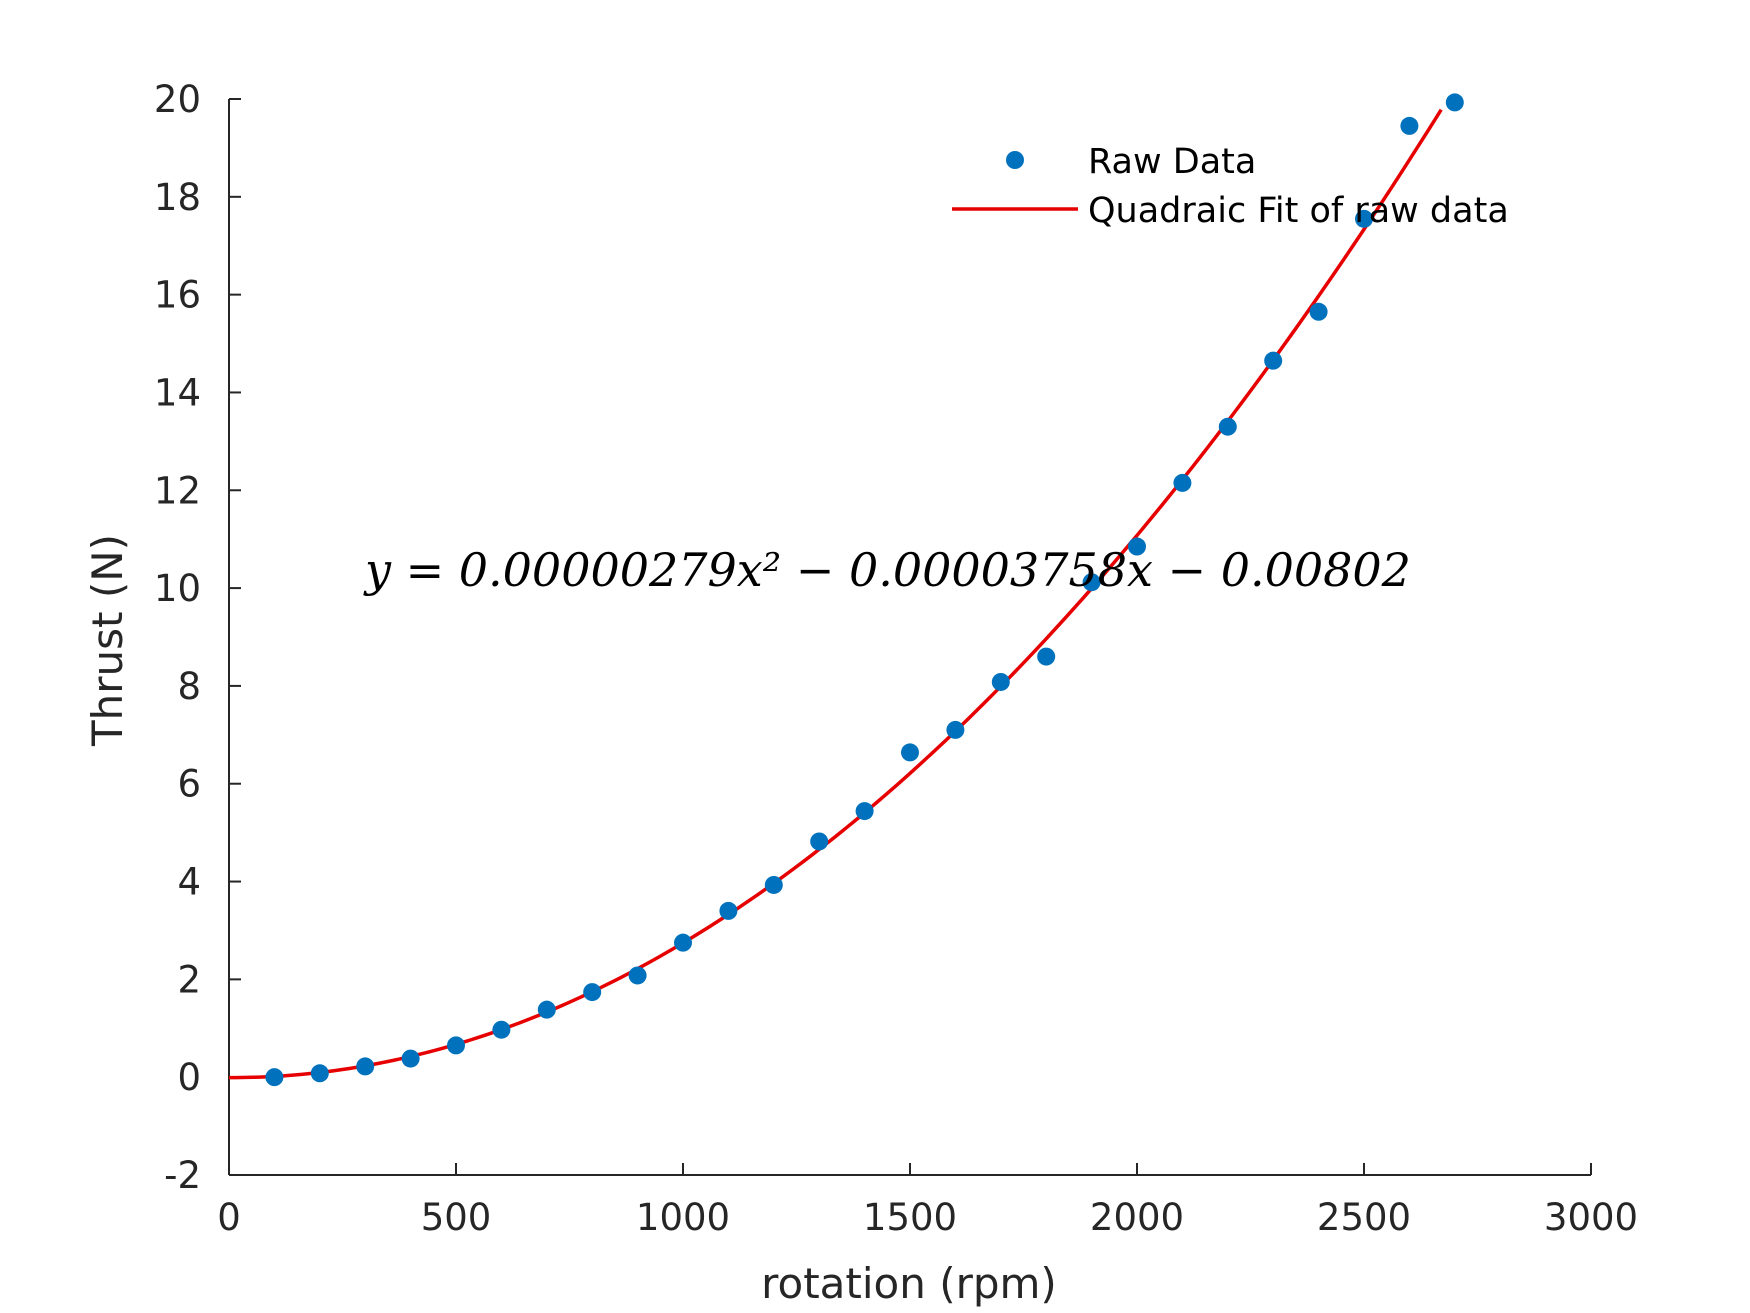 The image size is (1750, 1313). What do you see at coordinates (189, 979) in the screenshot?
I see `y-tick-label: 2` at bounding box center [189, 979].